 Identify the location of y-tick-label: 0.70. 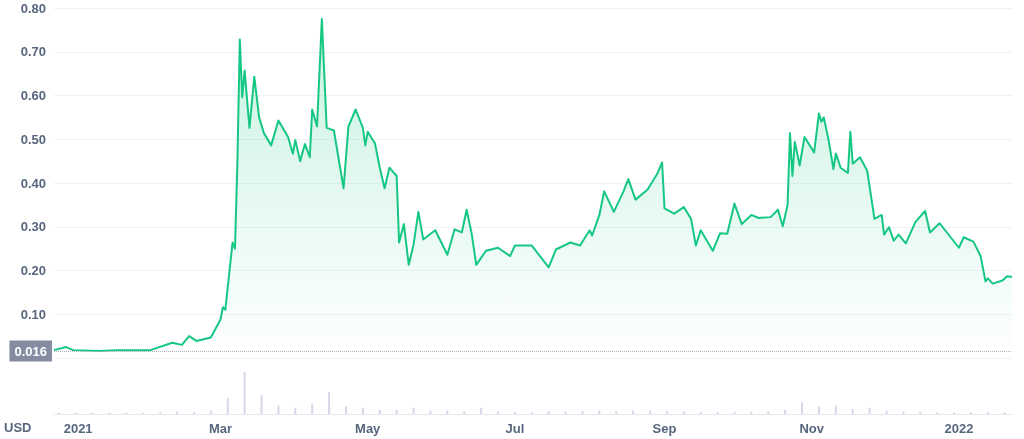
(33, 52).